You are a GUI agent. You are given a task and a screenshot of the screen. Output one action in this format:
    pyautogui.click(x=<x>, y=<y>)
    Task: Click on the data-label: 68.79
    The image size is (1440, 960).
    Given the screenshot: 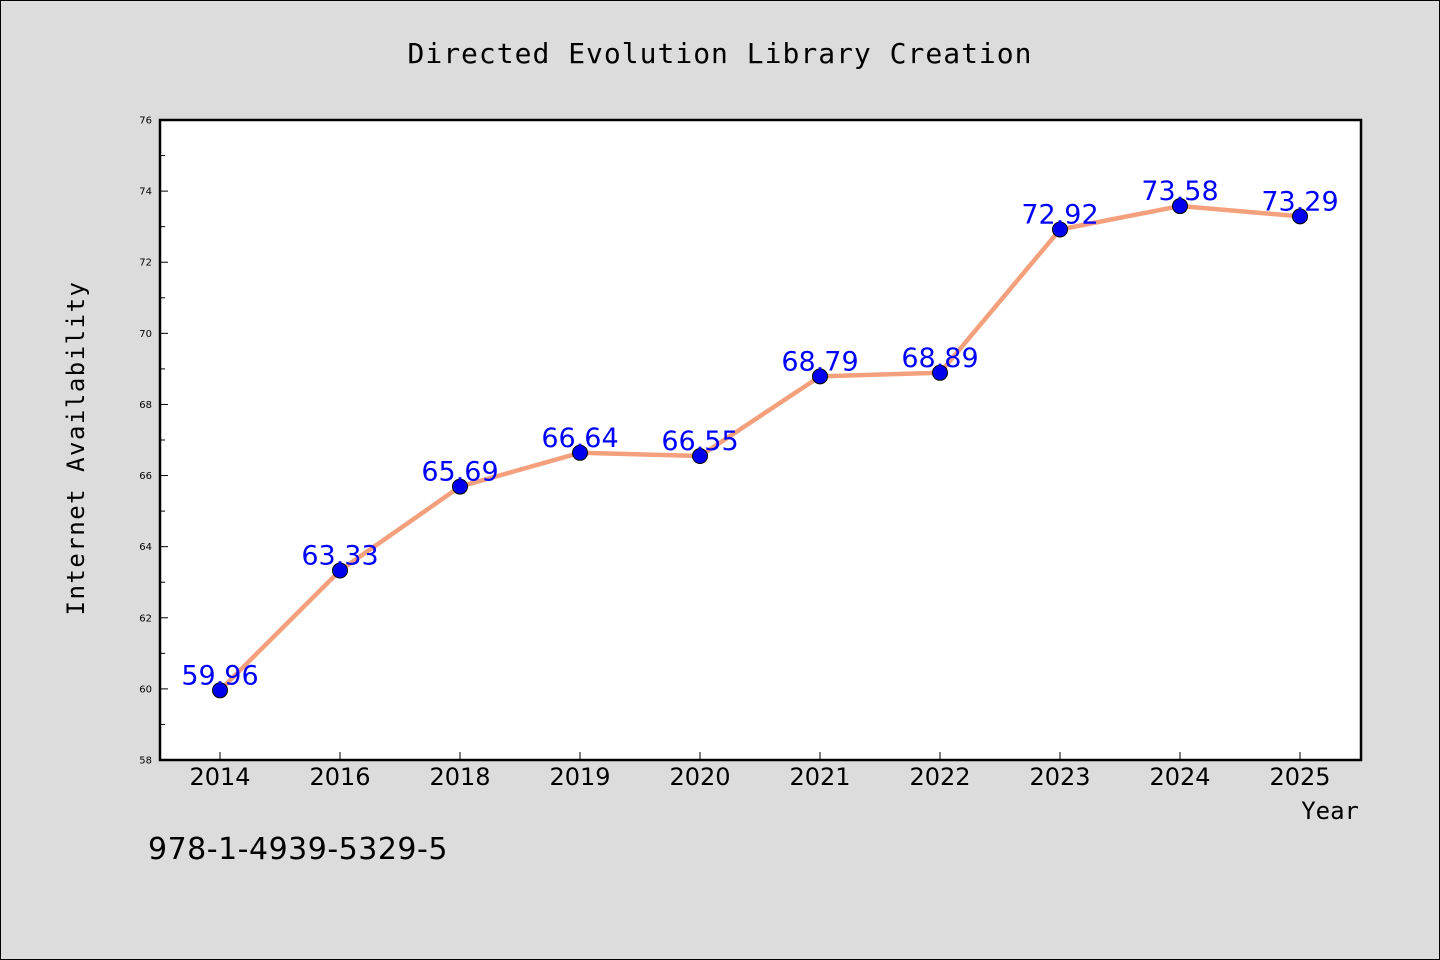 What is the action you would take?
    pyautogui.click(x=819, y=361)
    